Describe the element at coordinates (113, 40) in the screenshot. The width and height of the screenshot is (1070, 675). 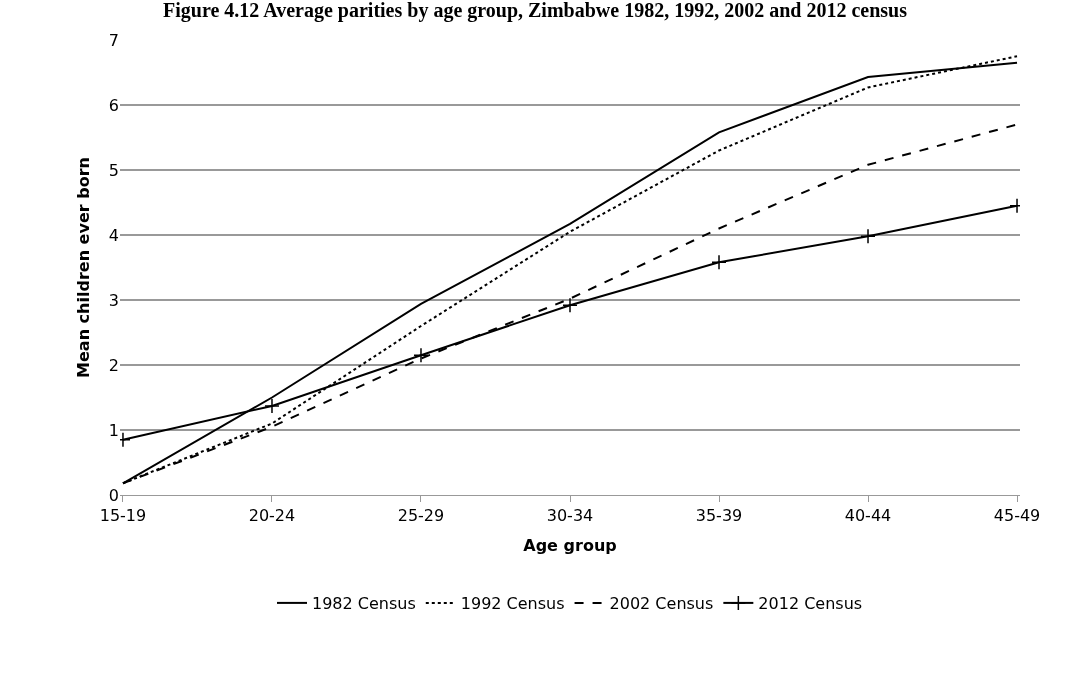
I see `y-tick-label: 7` at that location.